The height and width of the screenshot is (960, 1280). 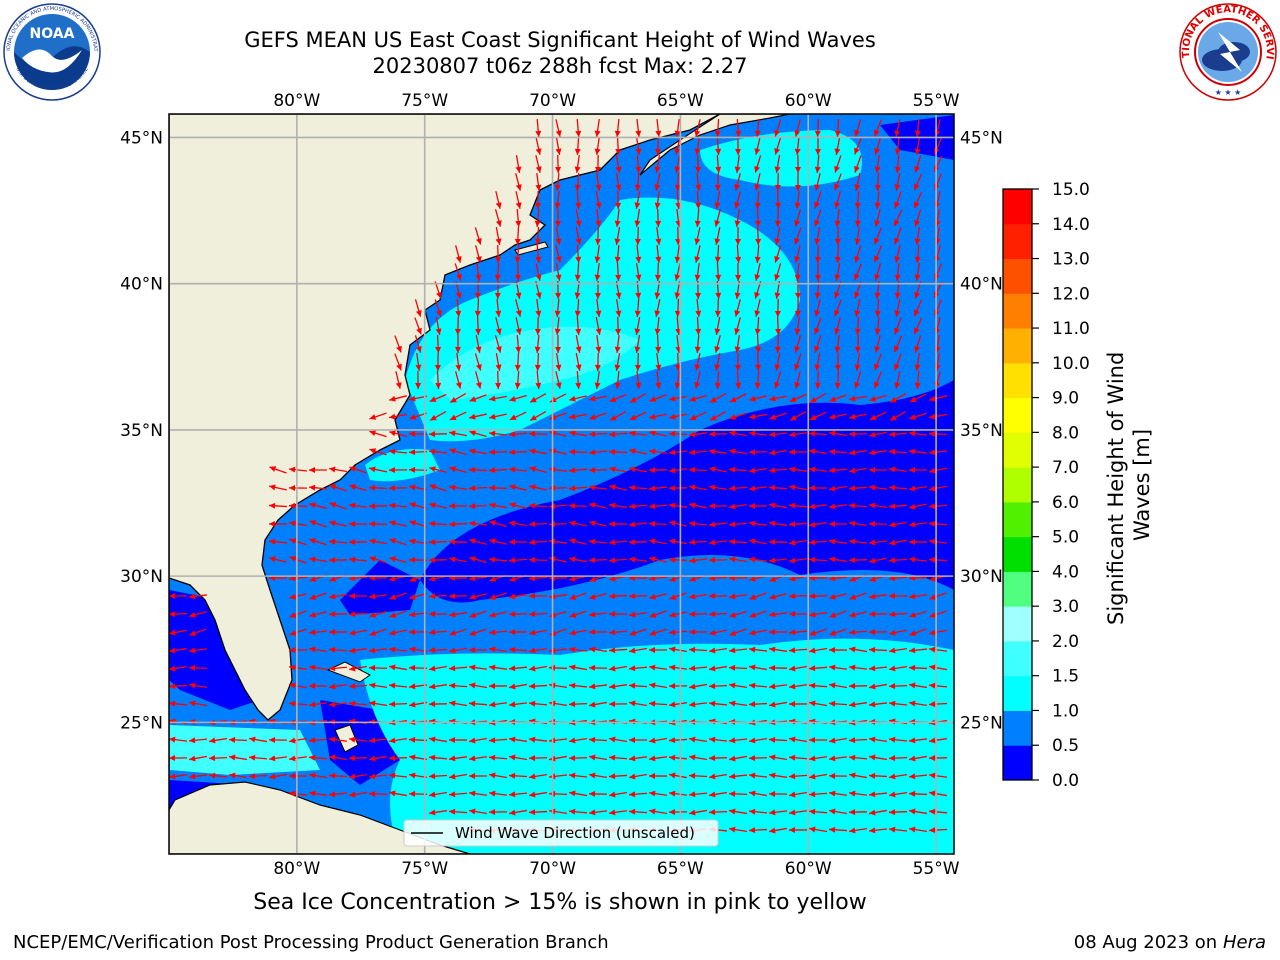 What do you see at coordinates (936, 101) in the screenshot?
I see `lon-label-top-5: 55°W` at bounding box center [936, 101].